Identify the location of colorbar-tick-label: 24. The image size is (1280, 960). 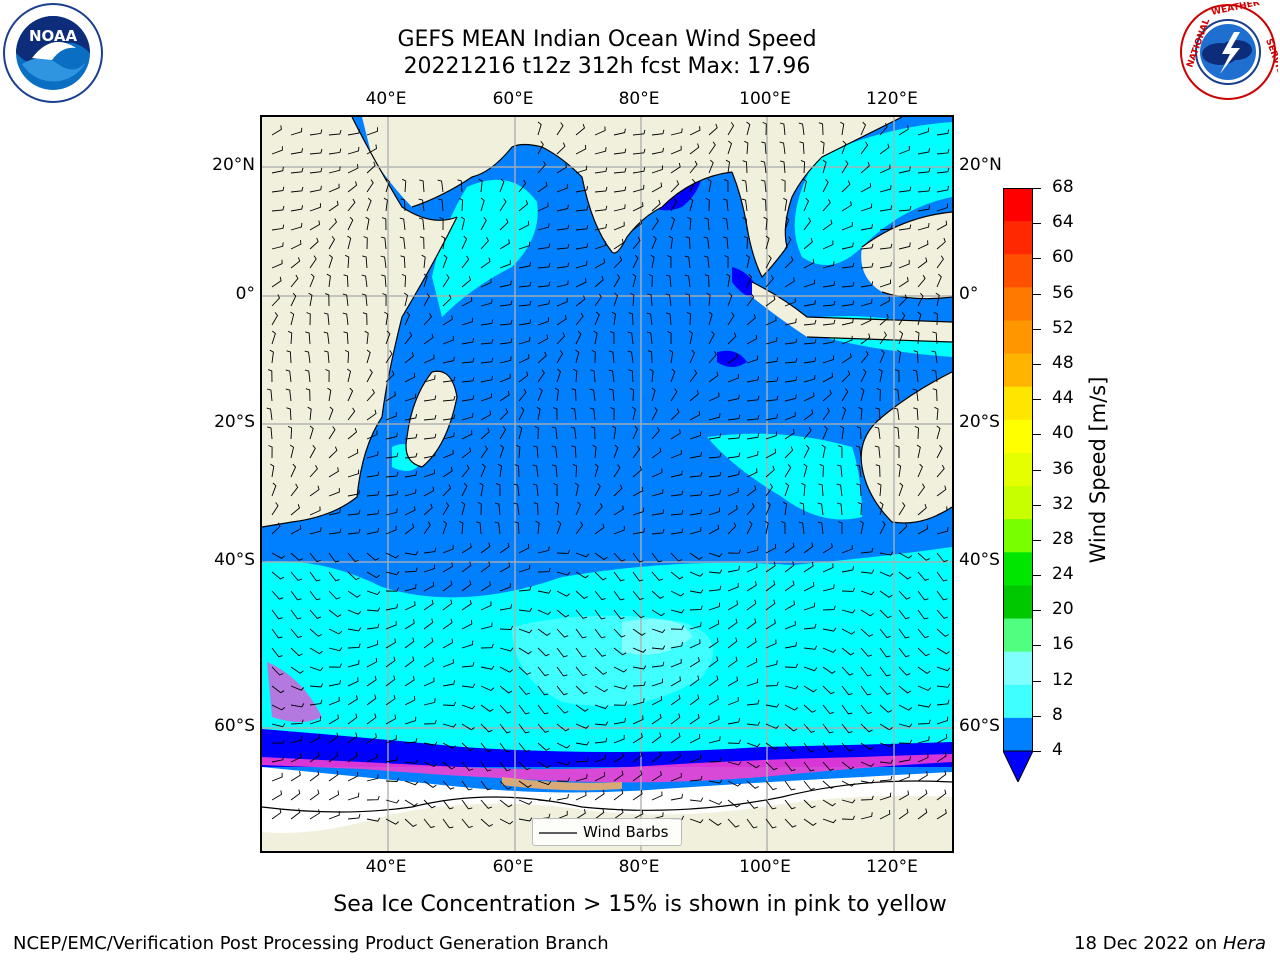
(1063, 574).